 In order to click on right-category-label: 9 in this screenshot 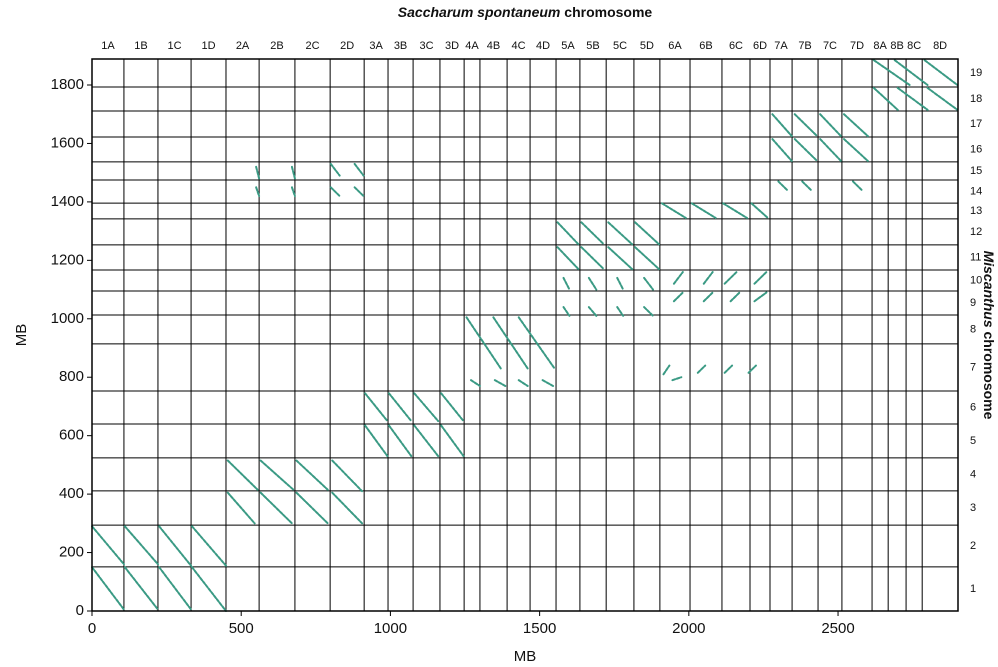, I will do `click(973, 303)`.